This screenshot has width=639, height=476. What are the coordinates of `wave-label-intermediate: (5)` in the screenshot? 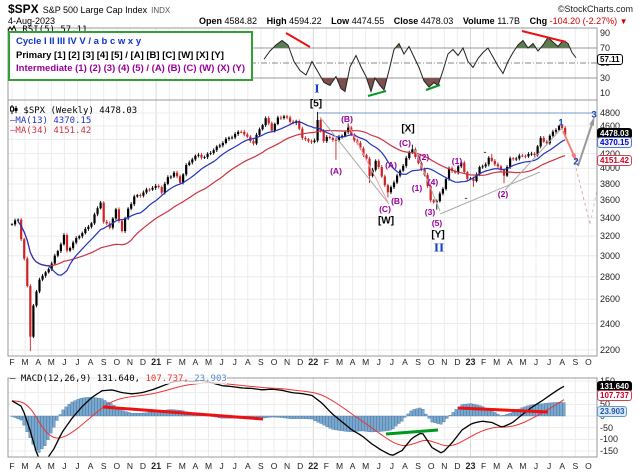 It's located at (437, 223).